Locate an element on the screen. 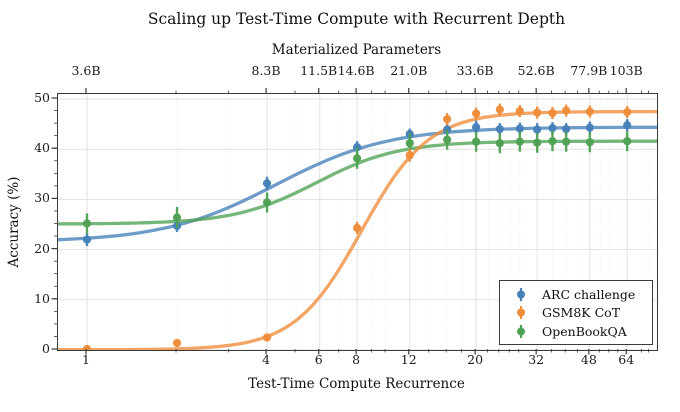 The image size is (680, 412). legend-item-openbookqa: OpenBookQA is located at coordinates (576, 331).